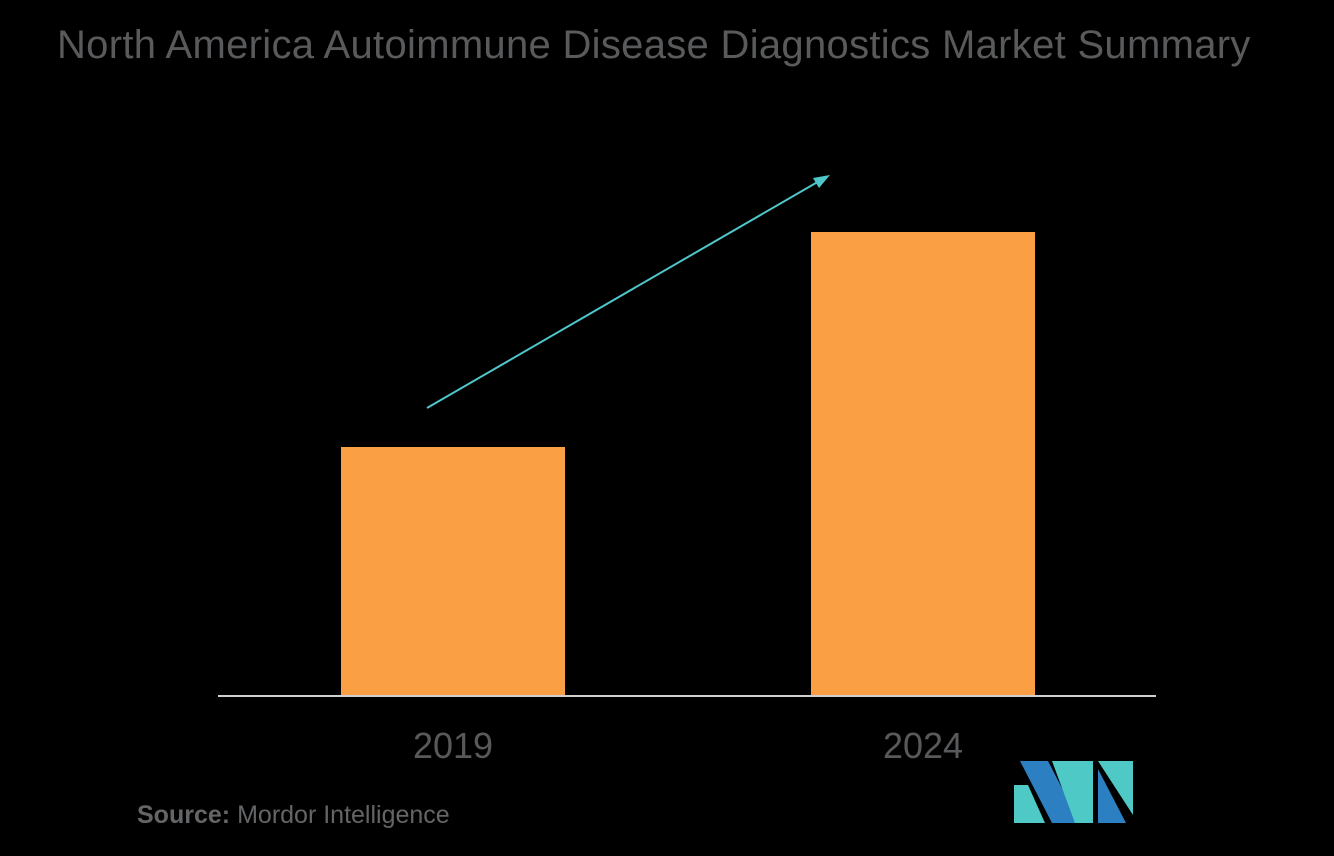  Describe the element at coordinates (821, 181) in the screenshot. I see `trend-arrow-head-icon` at that location.